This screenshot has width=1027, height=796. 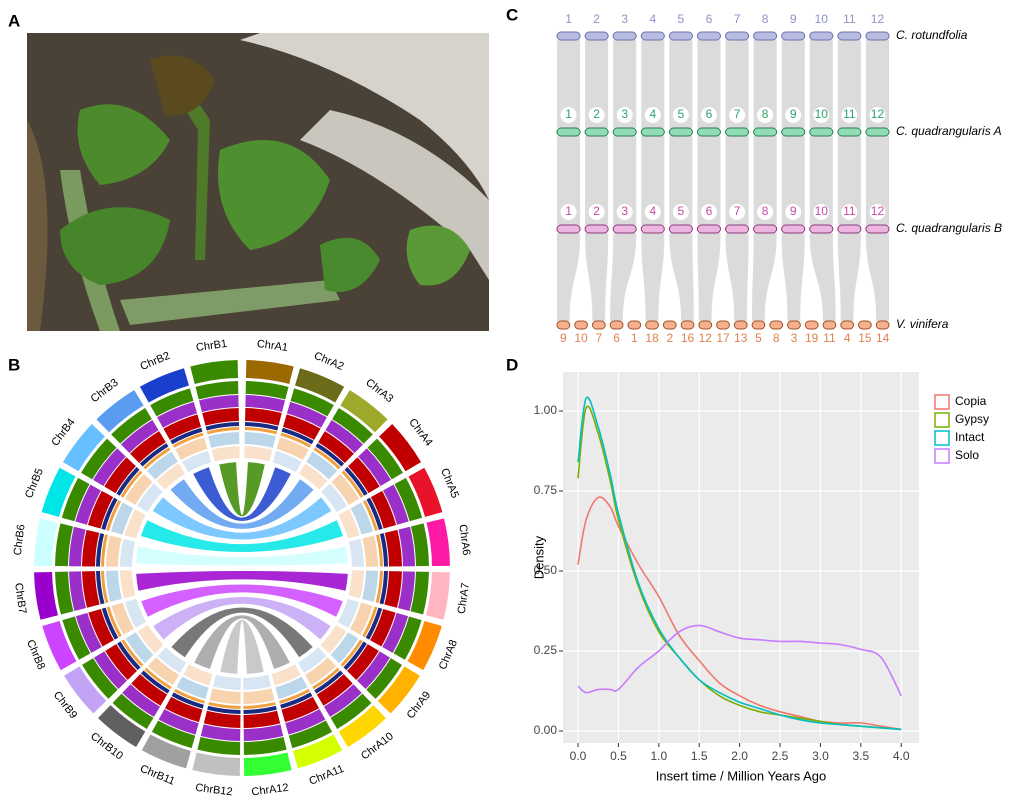 What do you see at coordinates (546, 410) in the screenshot?
I see `y-tick-label: 1.00` at bounding box center [546, 410].